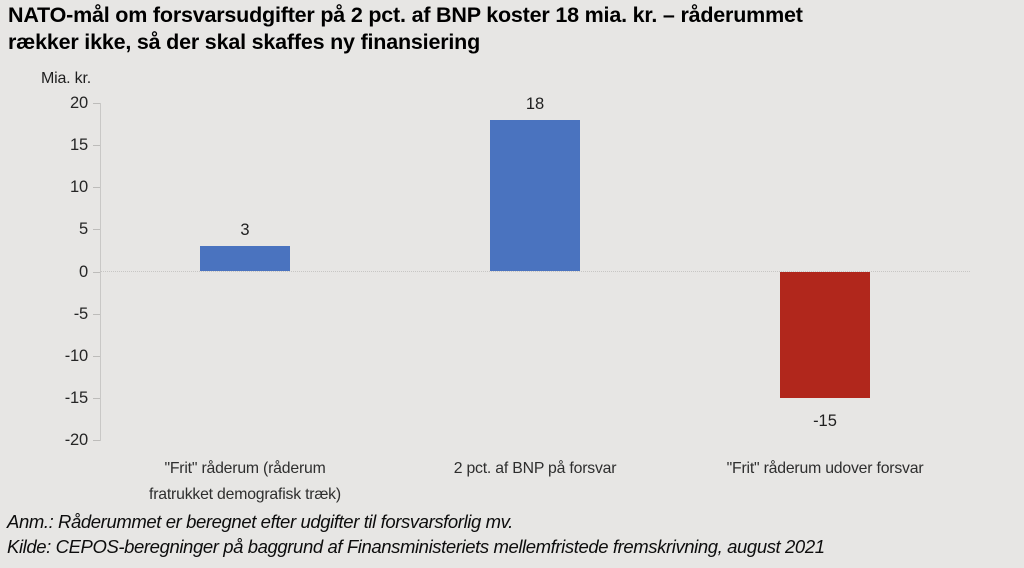 Image resolution: width=1024 pixels, height=568 pixels. I want to click on y-tick-label: 15, so click(79, 145).